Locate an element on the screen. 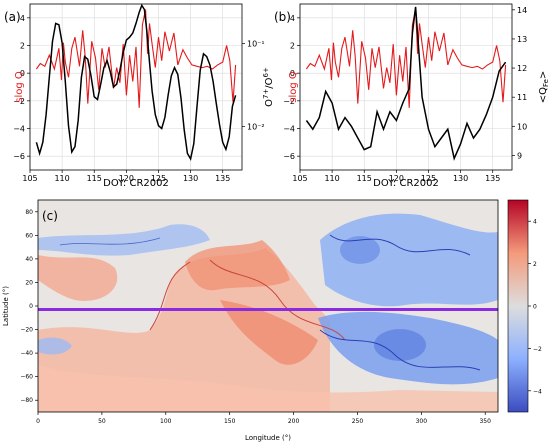  a-xtick-label: 115 is located at coordinates (94, 178).